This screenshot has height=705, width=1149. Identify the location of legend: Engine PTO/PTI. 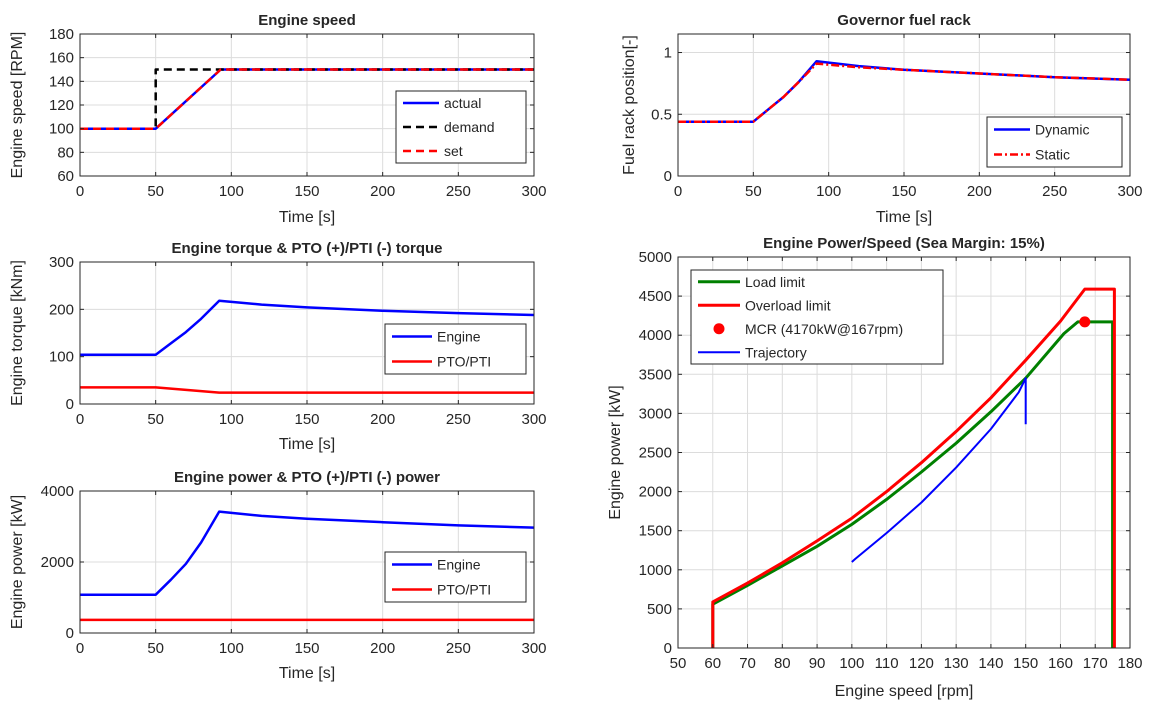
(455, 349).